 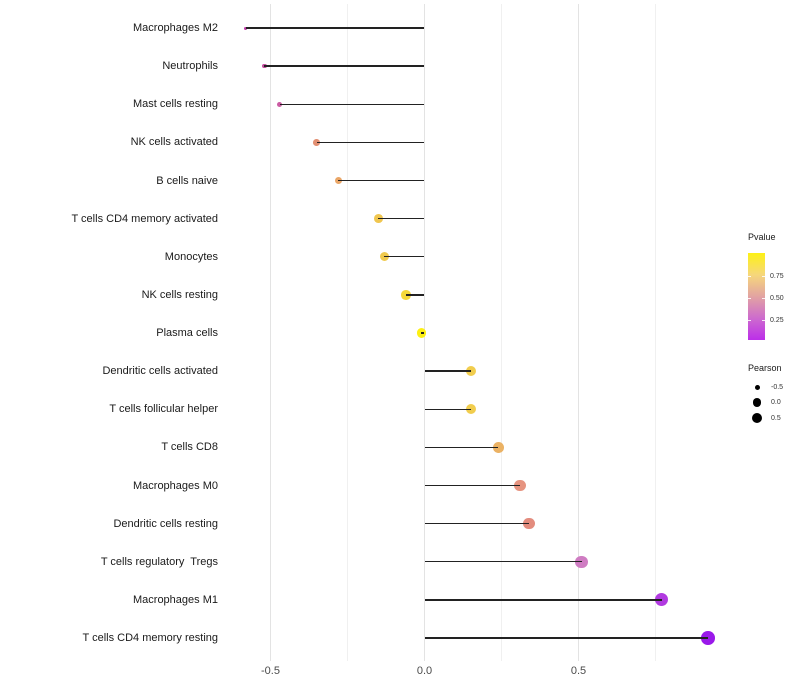 I want to click on pvalue-legend-title: Pvalue, so click(x=762, y=237).